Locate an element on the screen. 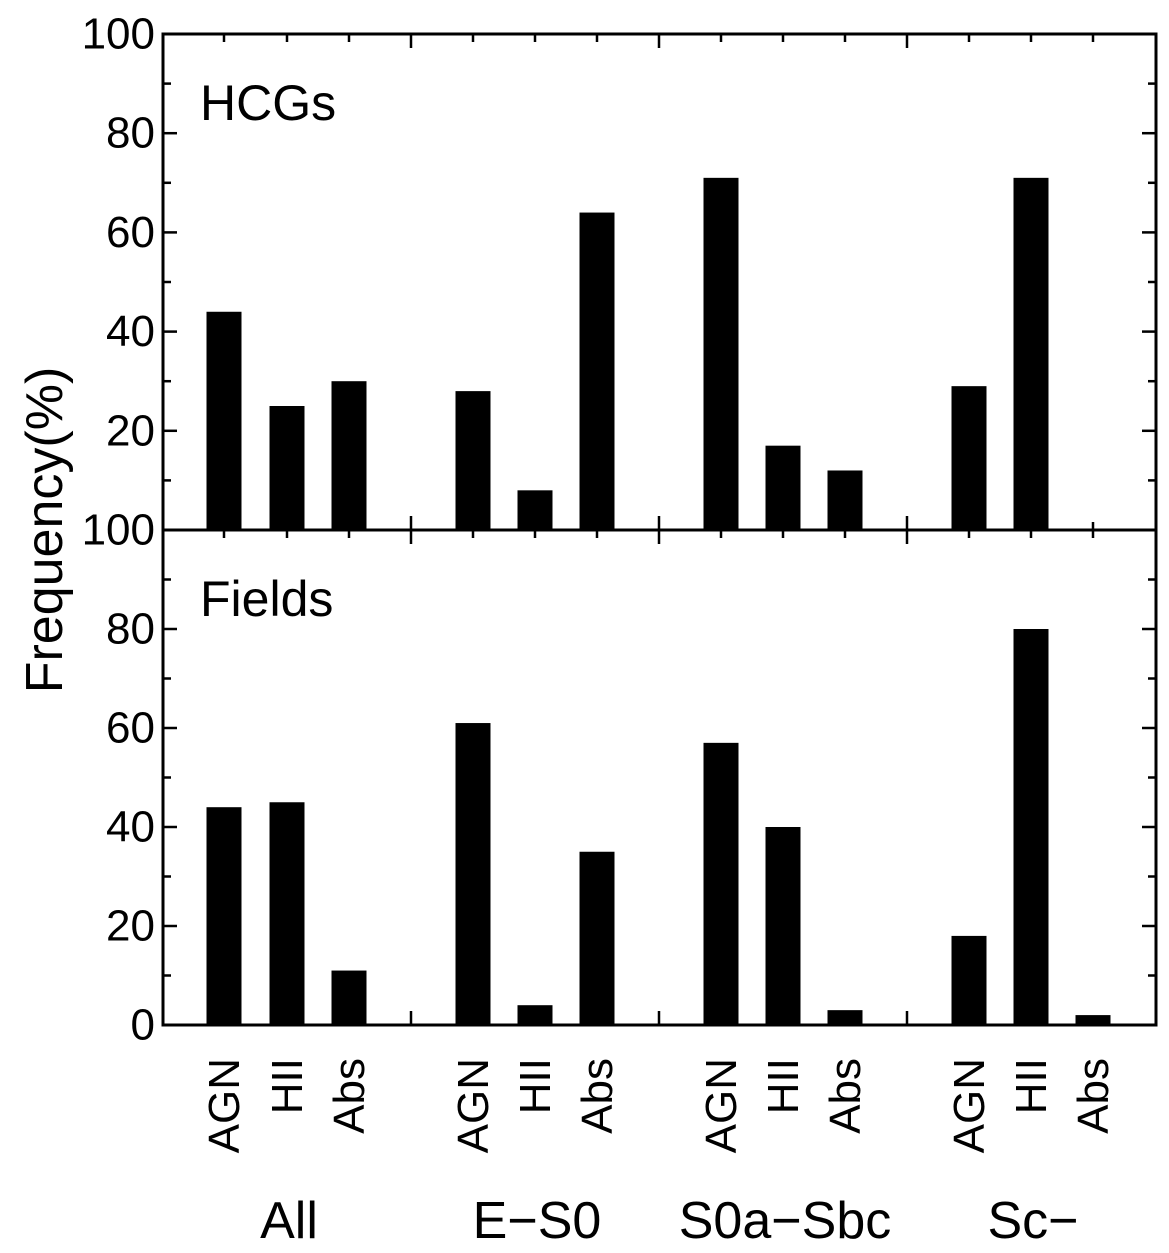 This screenshot has height=1253, width=1169. category-label-6: Abs is located at coordinates (597, 1096).